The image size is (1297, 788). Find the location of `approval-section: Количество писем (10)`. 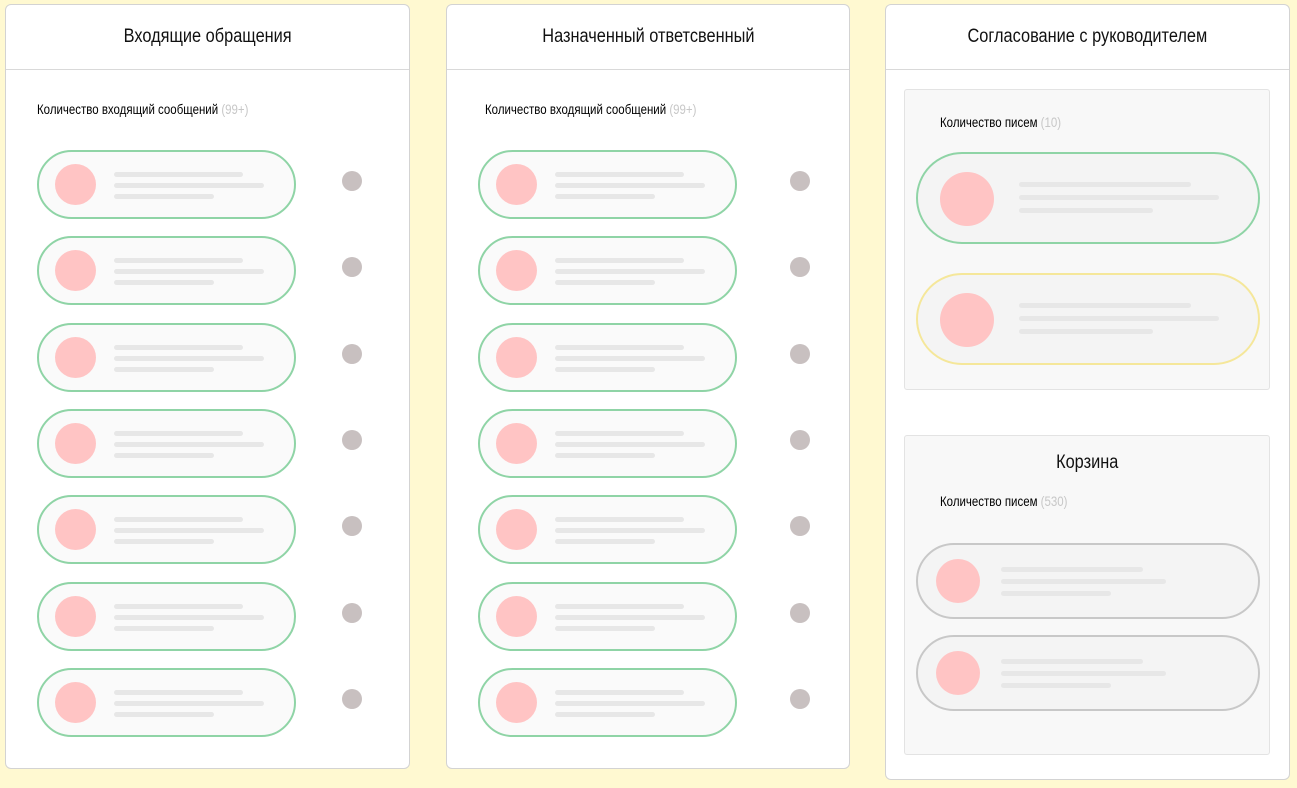

approval-section: Количество писем (10) is located at coordinates (1087, 239).